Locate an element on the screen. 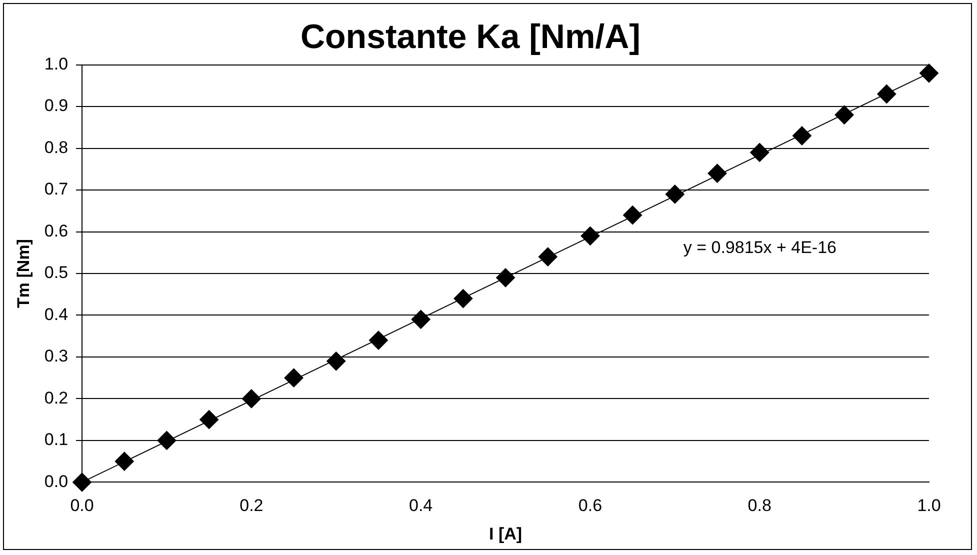 This screenshot has width=977, height=555. y-tick-label: 0.9 is located at coordinates (56, 106).